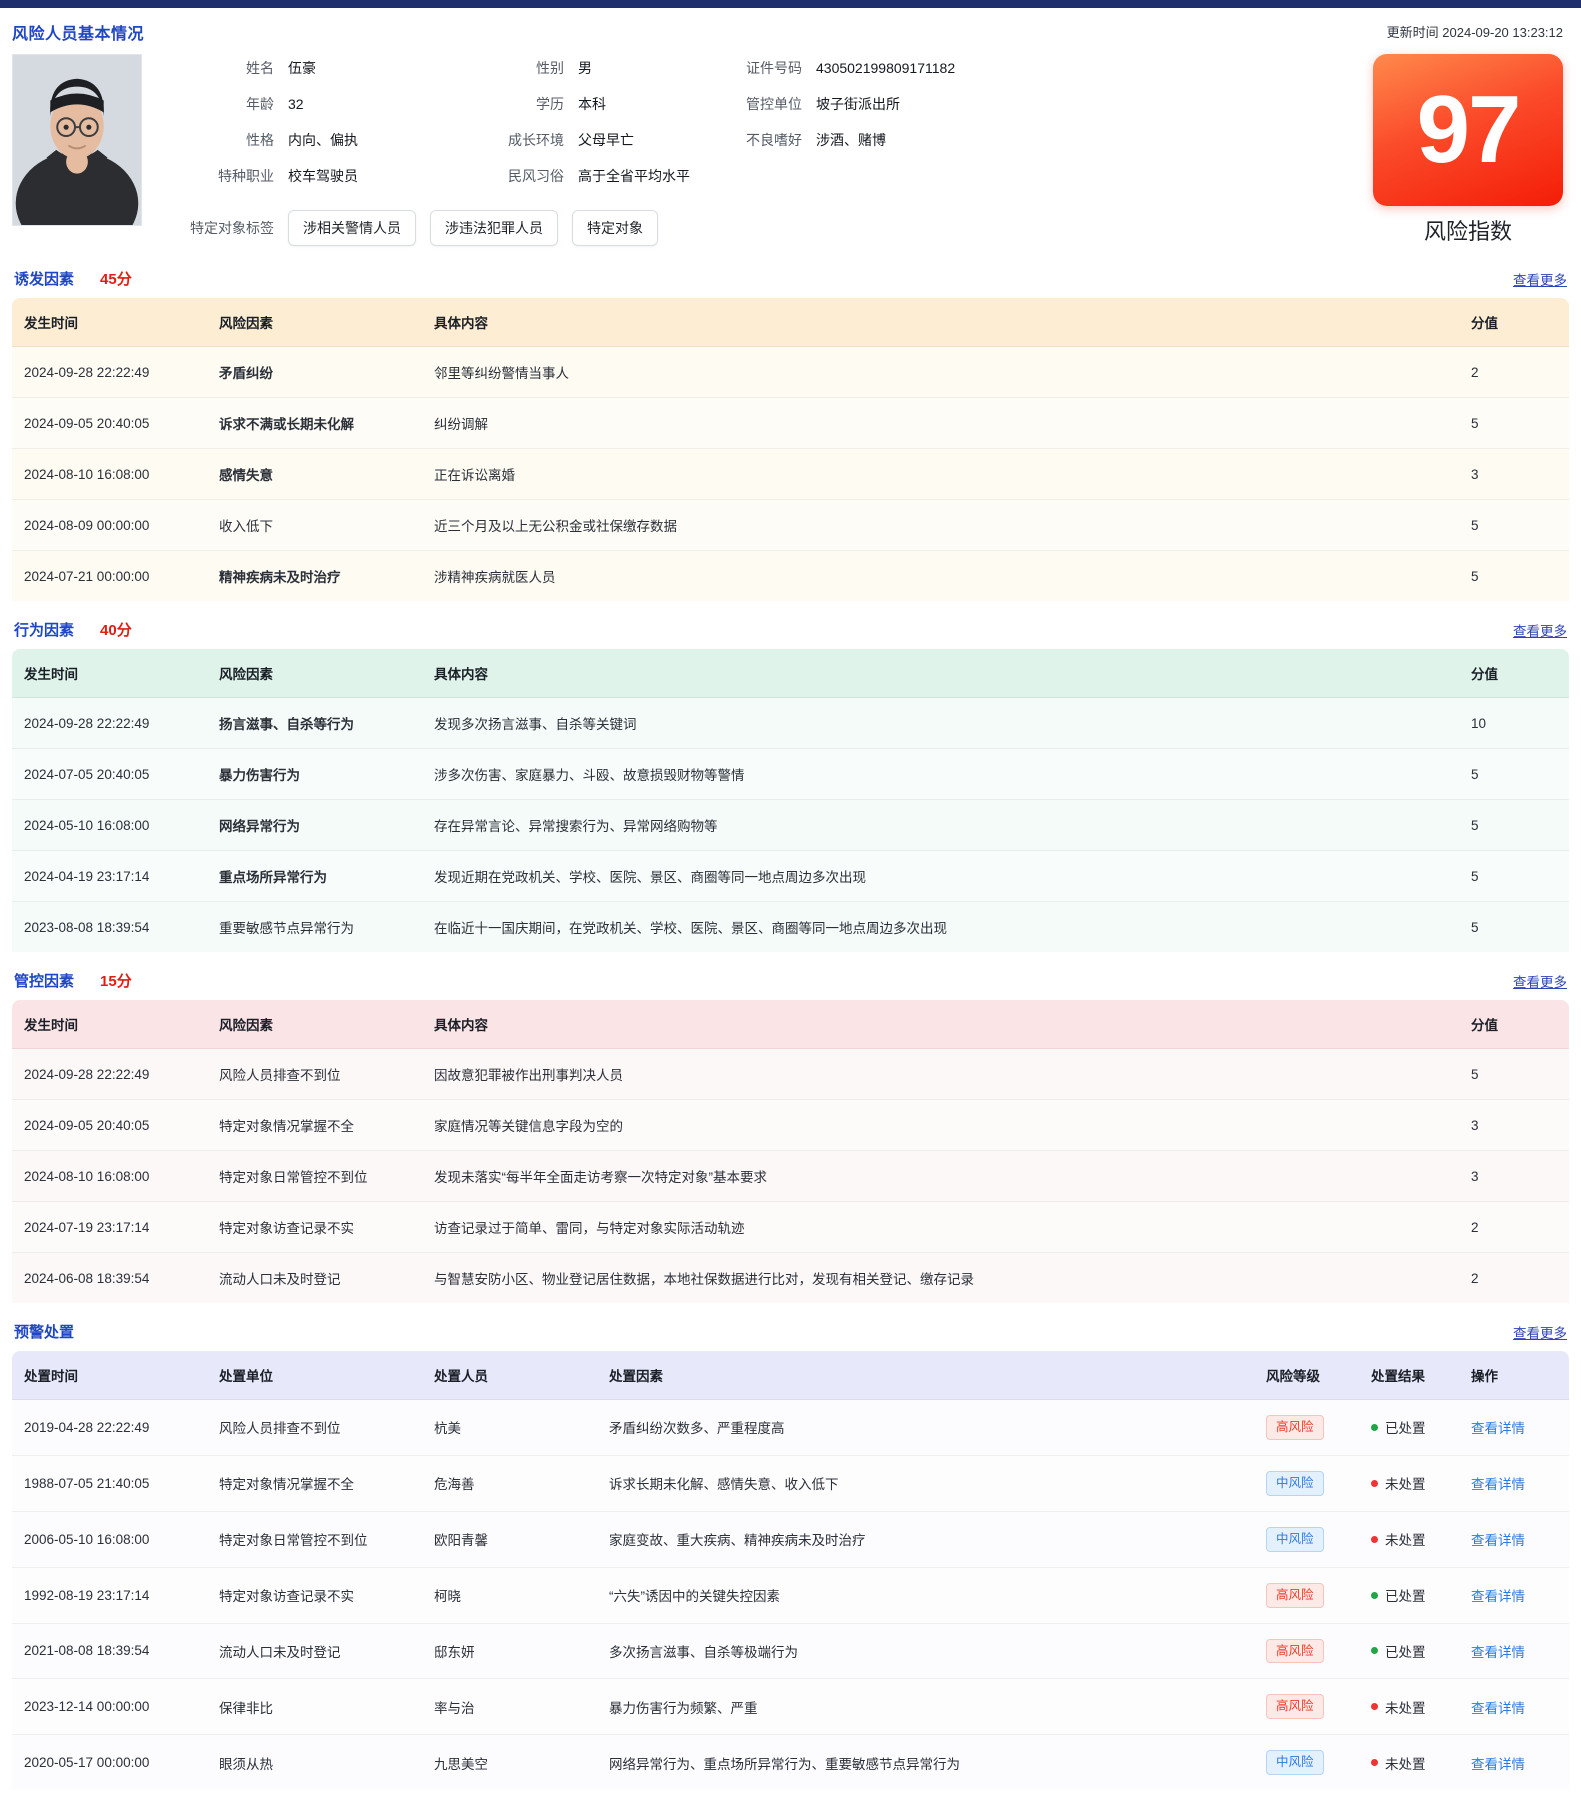 This screenshot has width=1581, height=1800. What do you see at coordinates (597, 148) in the screenshot?
I see `field-growth-environment: 成长环境 父母早亡` at bounding box center [597, 148].